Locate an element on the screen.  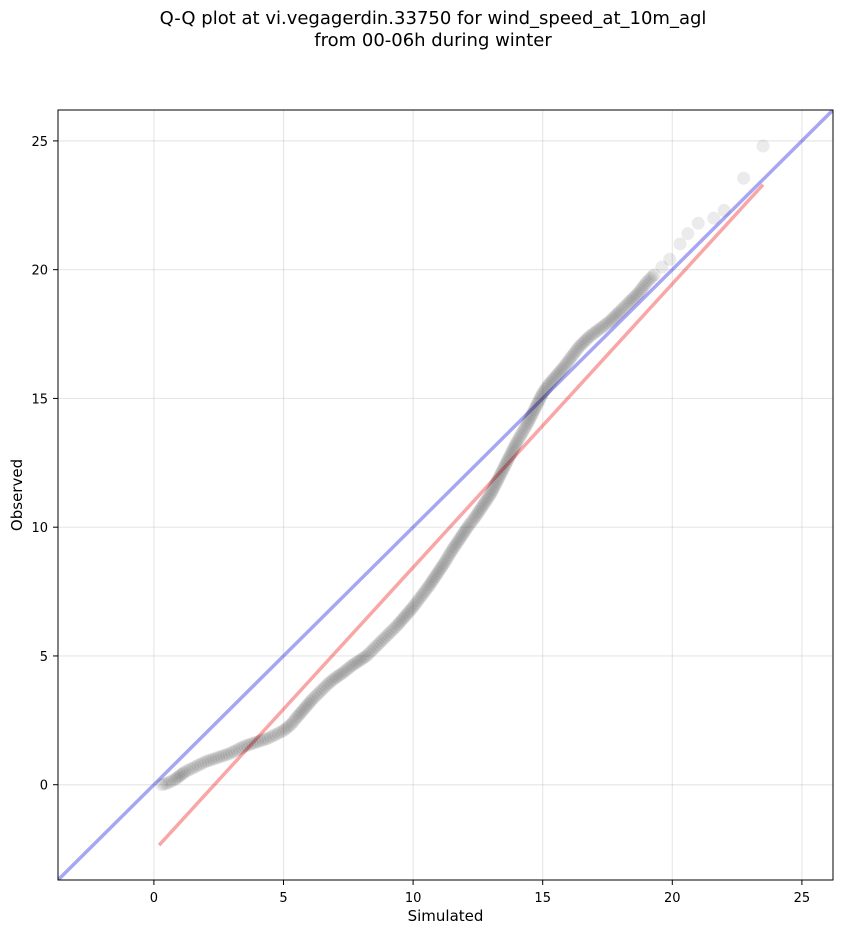
y-tick-label: 20 is located at coordinates (39, 271).